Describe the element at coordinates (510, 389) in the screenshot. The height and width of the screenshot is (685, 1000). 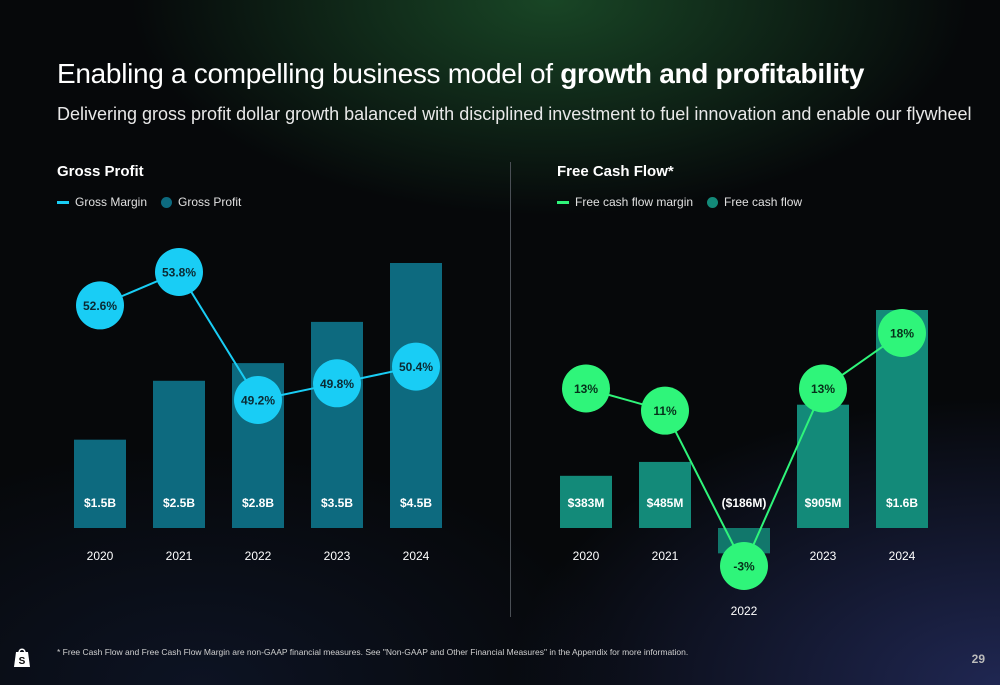
I see `panel-divider` at that location.